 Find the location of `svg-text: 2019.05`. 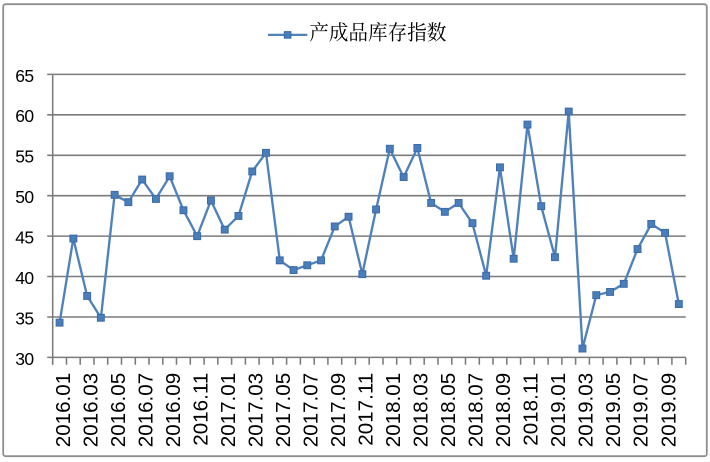

svg-text: 2019.05 is located at coordinates (613, 410).